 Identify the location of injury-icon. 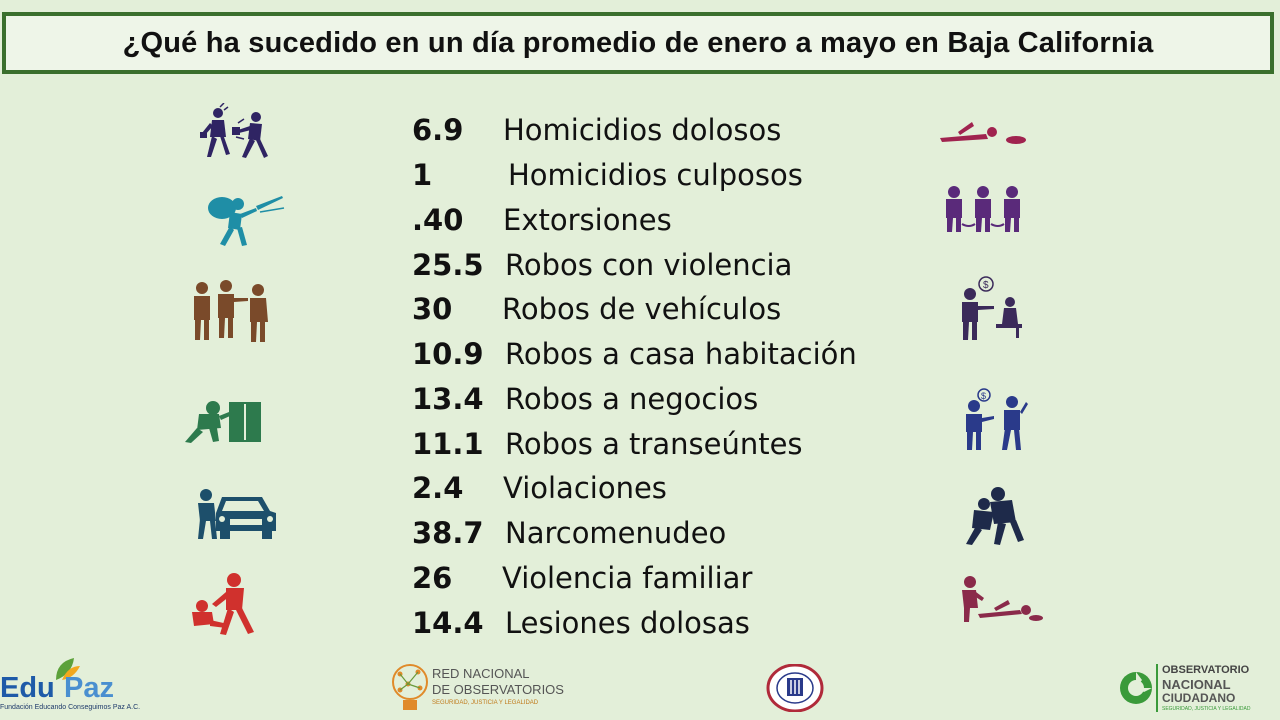
(1002, 599).